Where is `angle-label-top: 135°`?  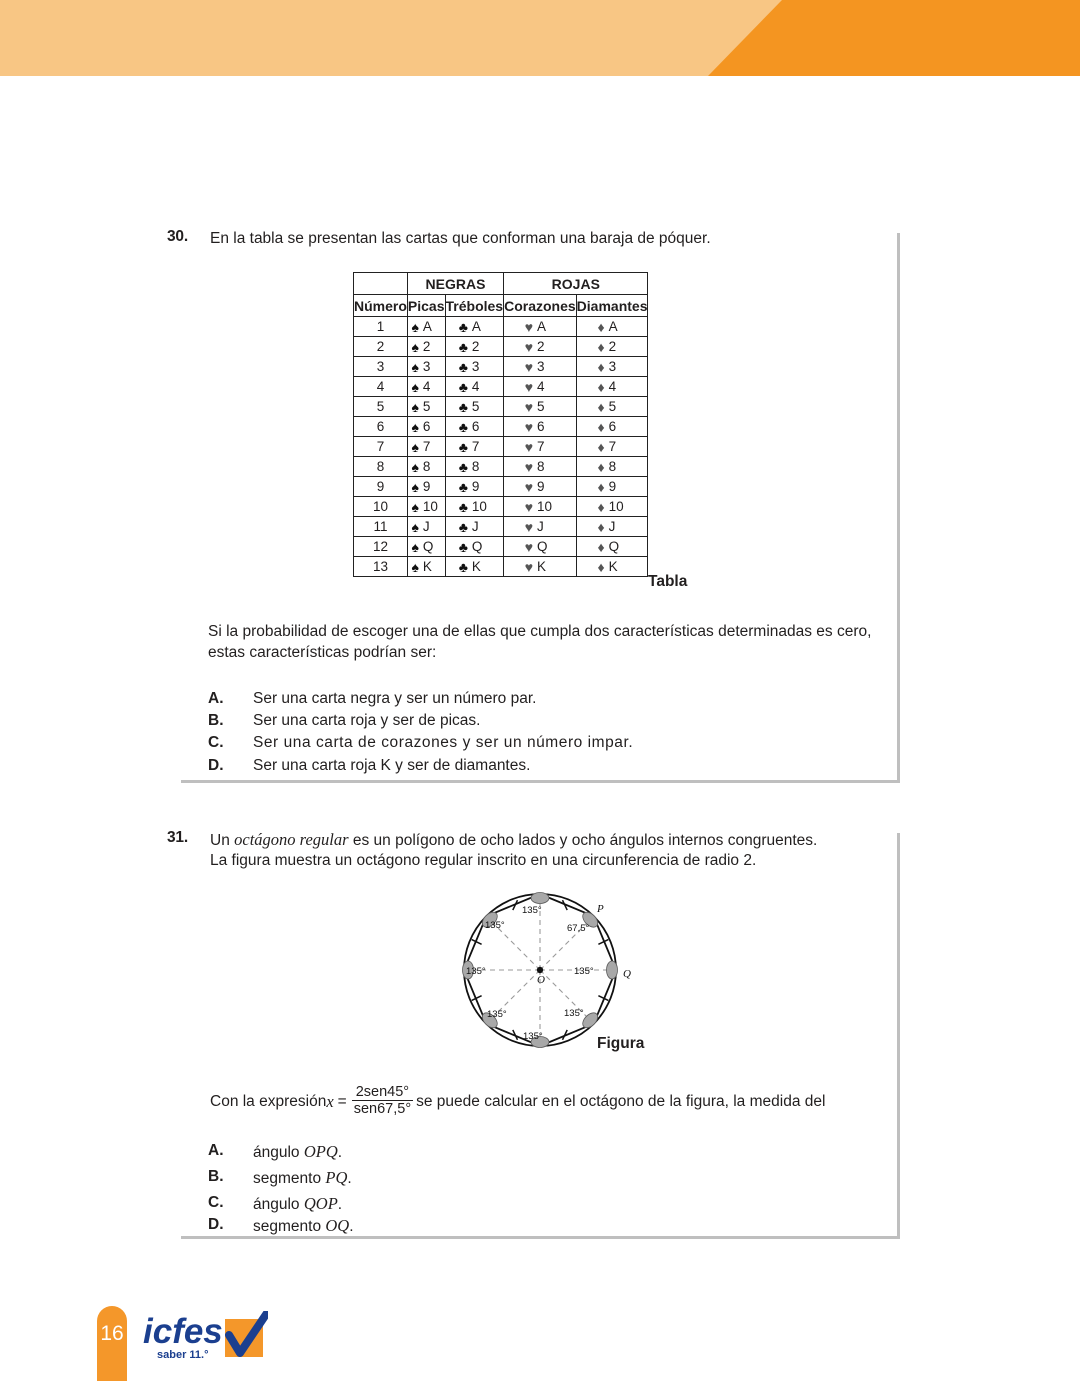
angle-label-top: 135° is located at coordinates (532, 910).